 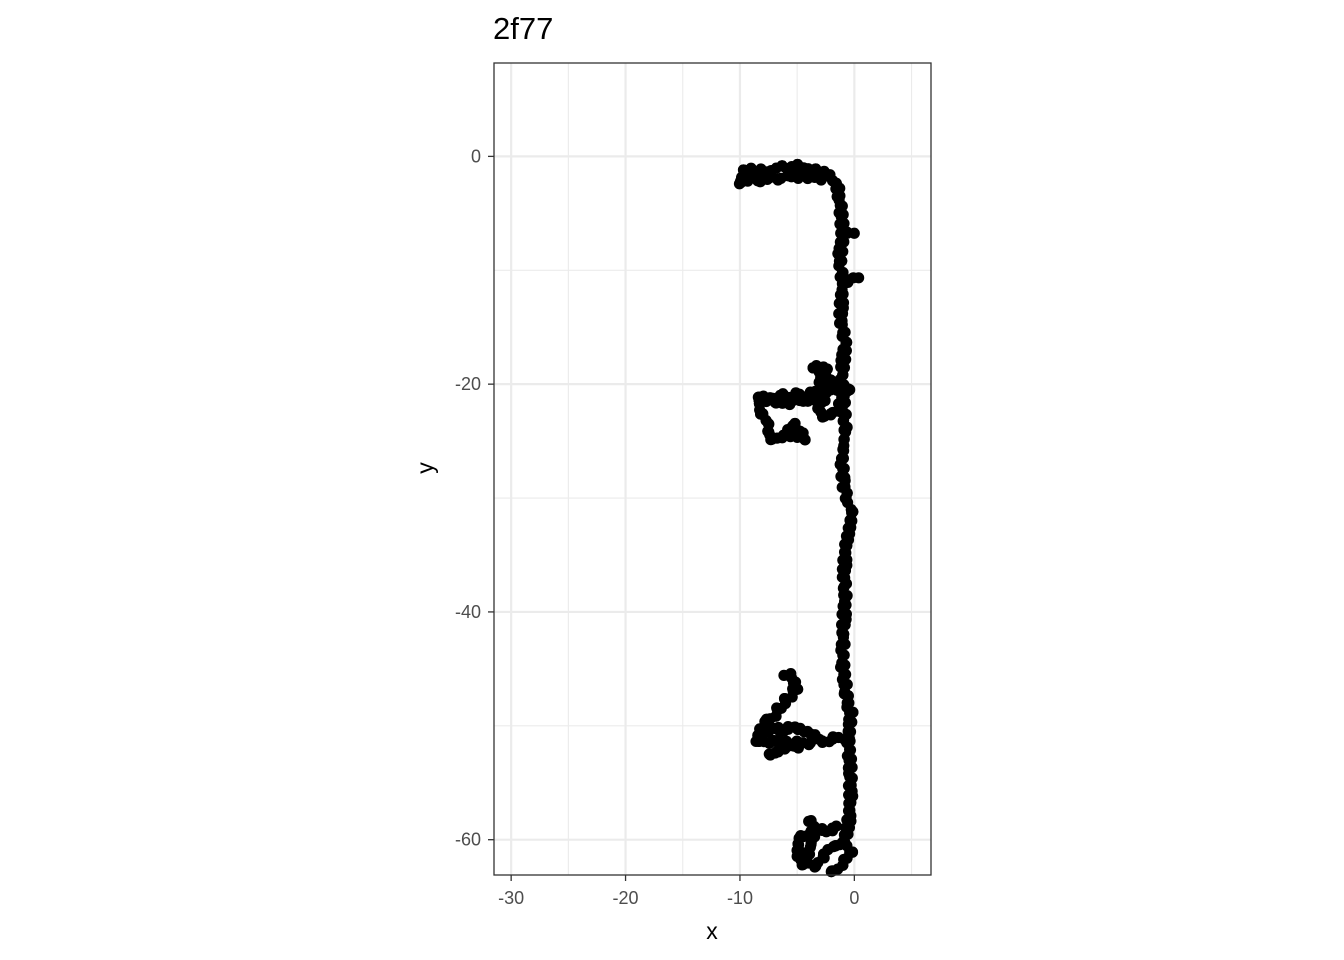 What do you see at coordinates (425, 468) in the screenshot?
I see `y-axis-title: y` at bounding box center [425, 468].